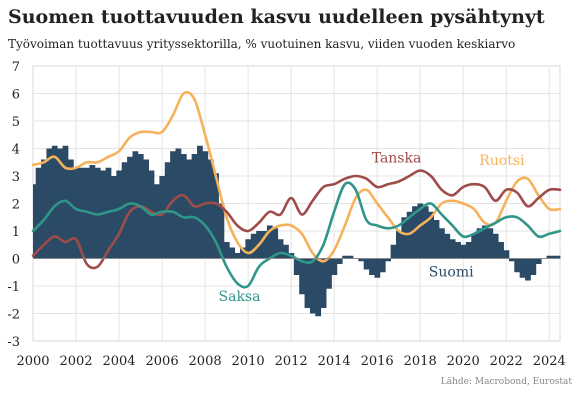  Describe the element at coordinates (16, 67) in the screenshot. I see `y-tick-label: 7` at that location.